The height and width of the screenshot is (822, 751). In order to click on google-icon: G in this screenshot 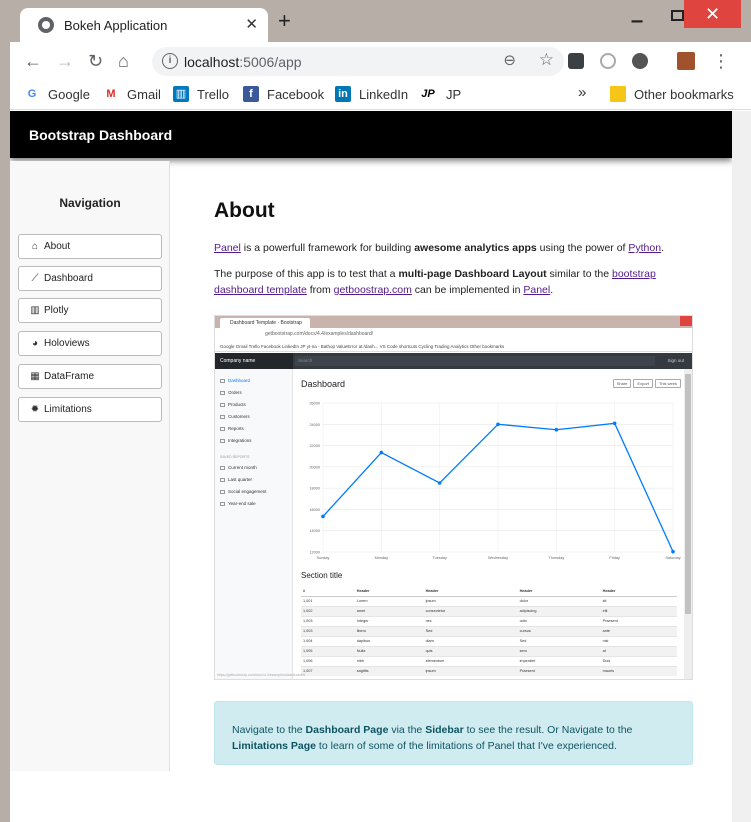, I will do `click(32, 94)`.